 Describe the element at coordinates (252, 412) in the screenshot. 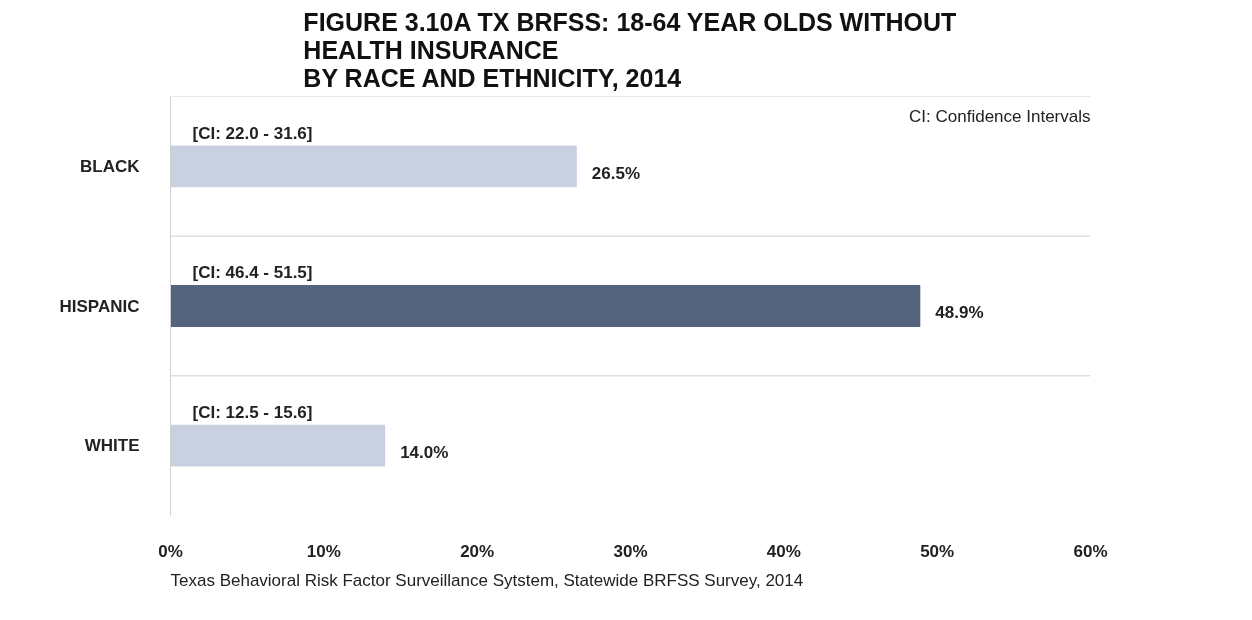

I see `annotation: [CI: 12.5 - 15.6]` at that location.